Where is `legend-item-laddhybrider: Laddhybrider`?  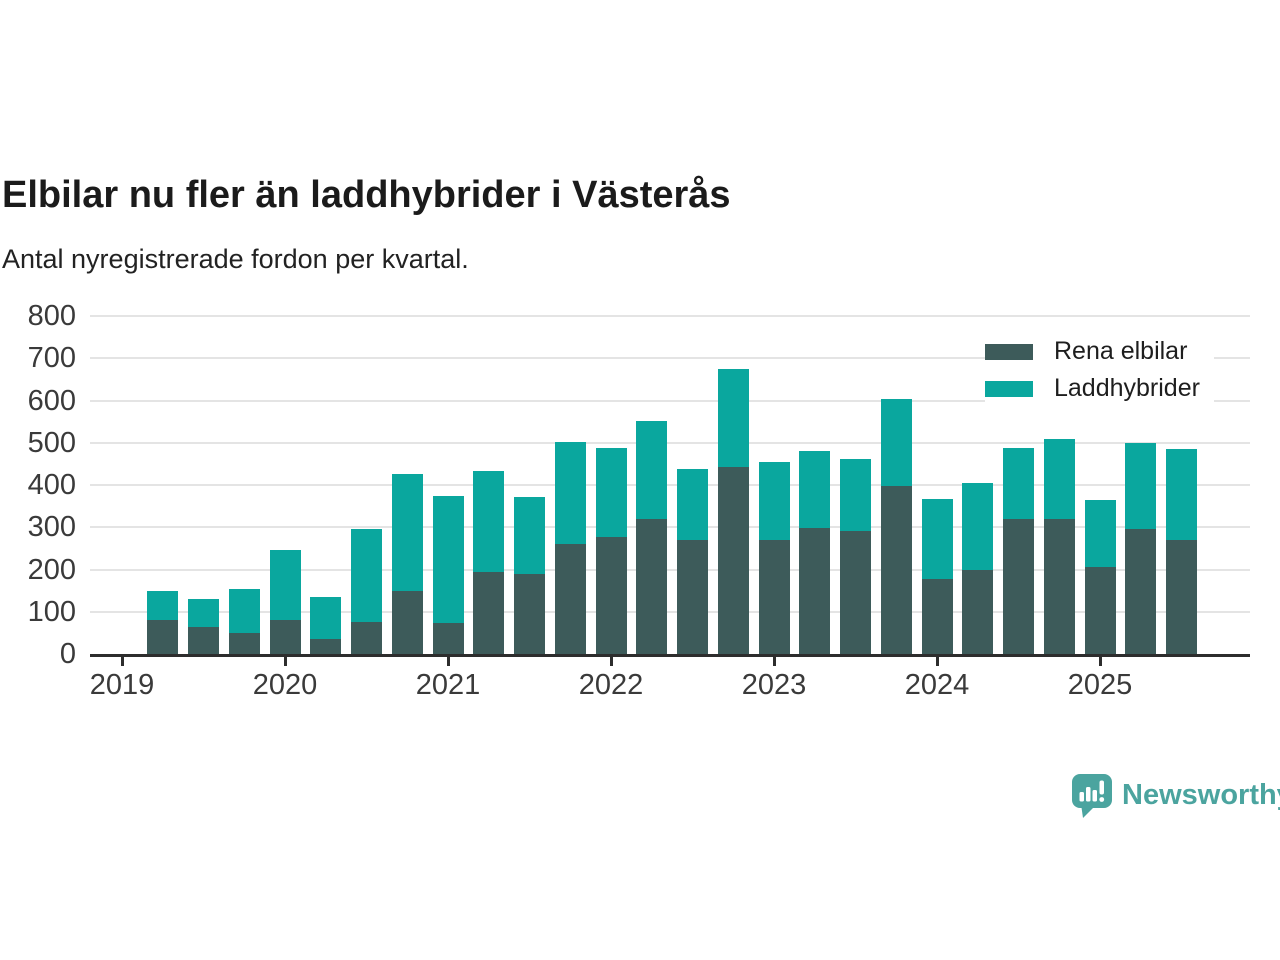
legend-item-laddhybrider: Laddhybrider is located at coordinates (1092, 388).